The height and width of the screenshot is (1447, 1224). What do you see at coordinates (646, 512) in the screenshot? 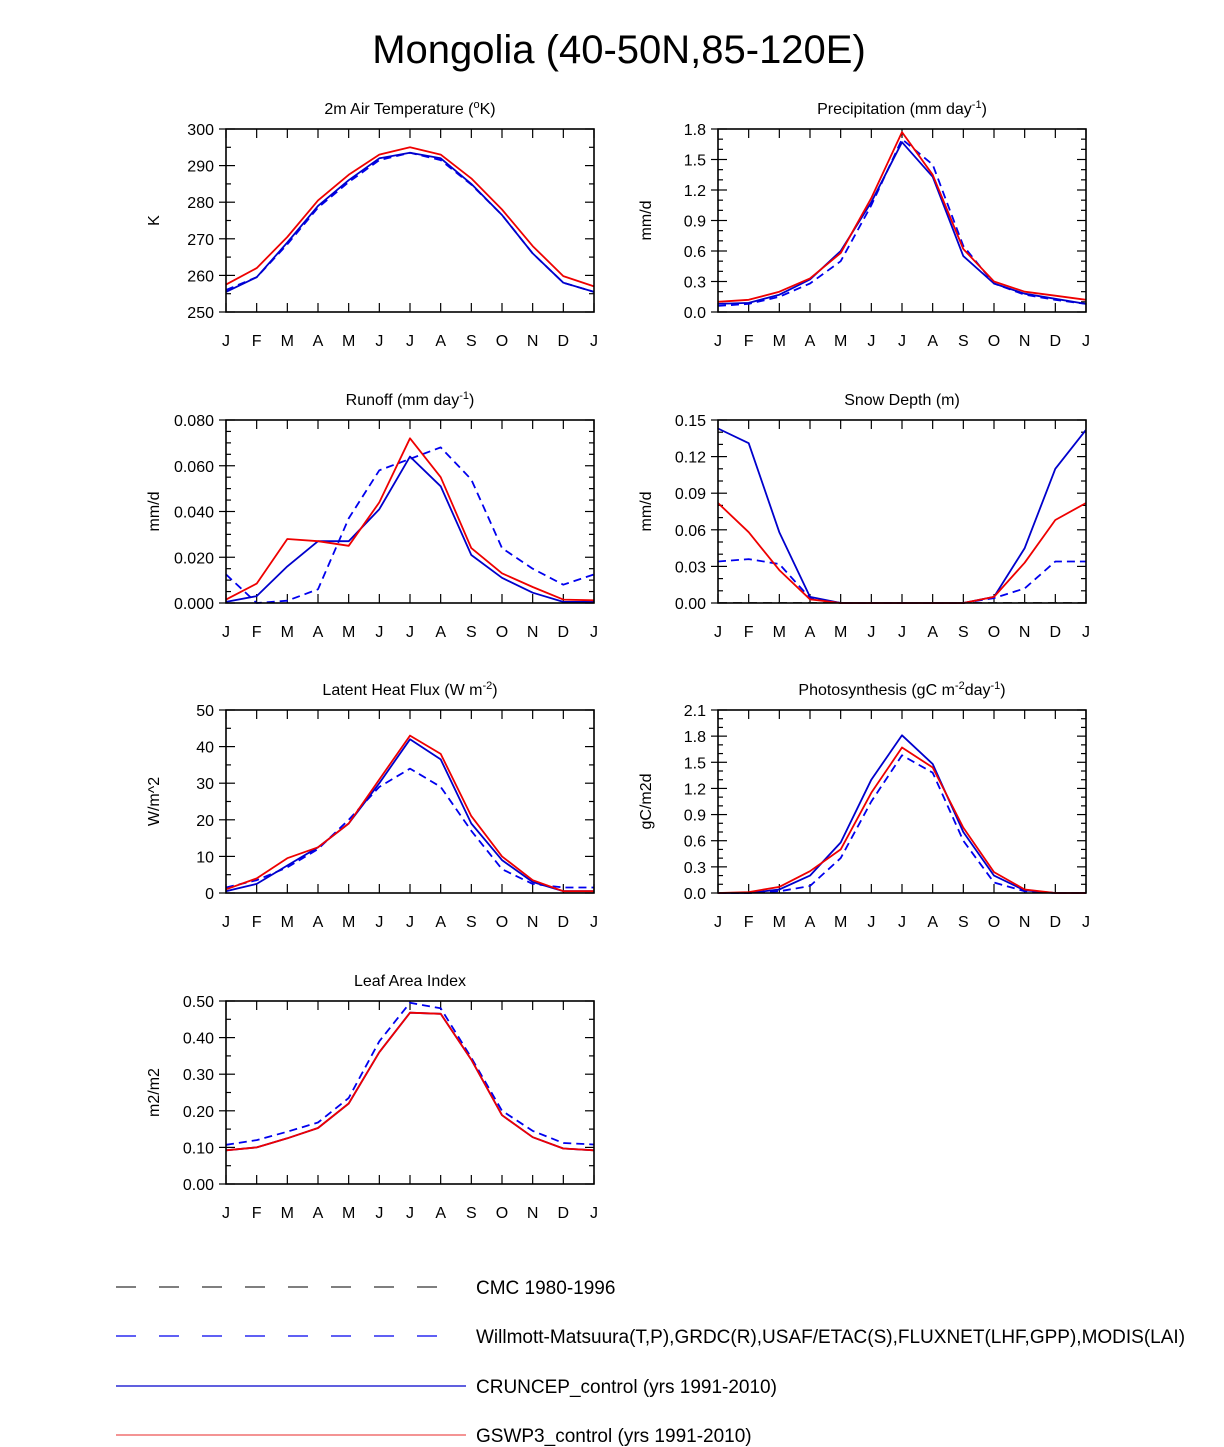
I see `y-axis-label: mm/d` at bounding box center [646, 512].